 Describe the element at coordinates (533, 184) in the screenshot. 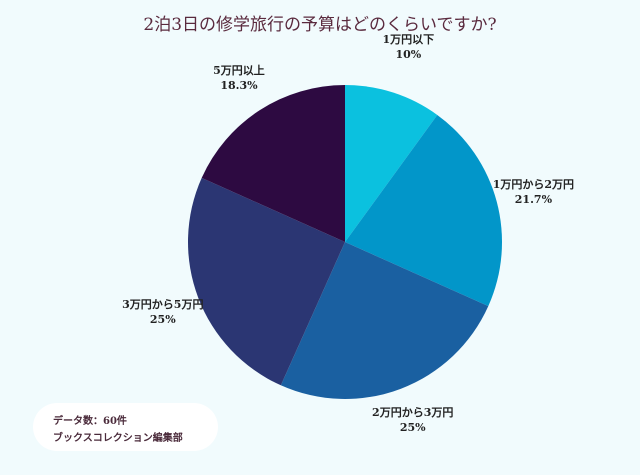

I see `slice-label-name: 1万円から2万円` at that location.